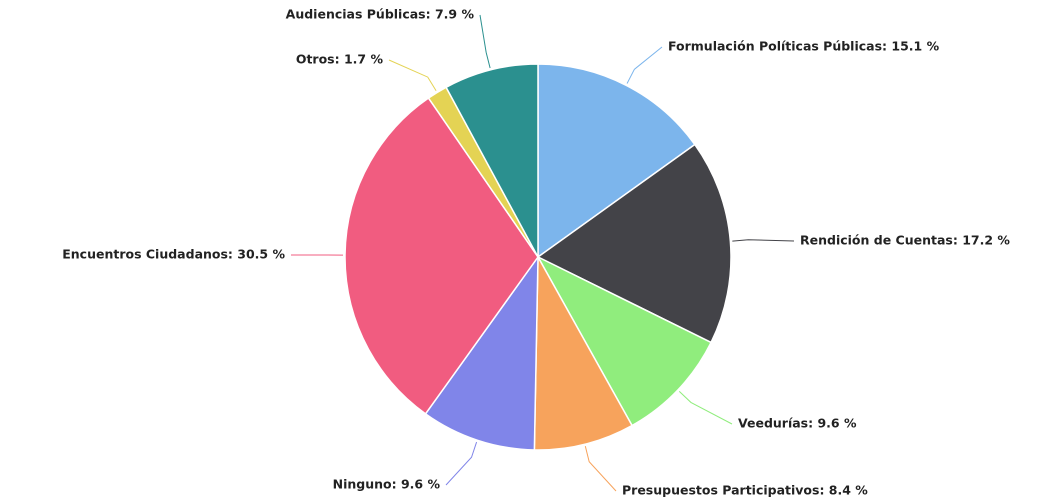 Image resolution: width=1050 pixels, height=499 pixels. What do you see at coordinates (340, 59) in the screenshot?
I see `data-label: Otros: 1.7 %` at bounding box center [340, 59].